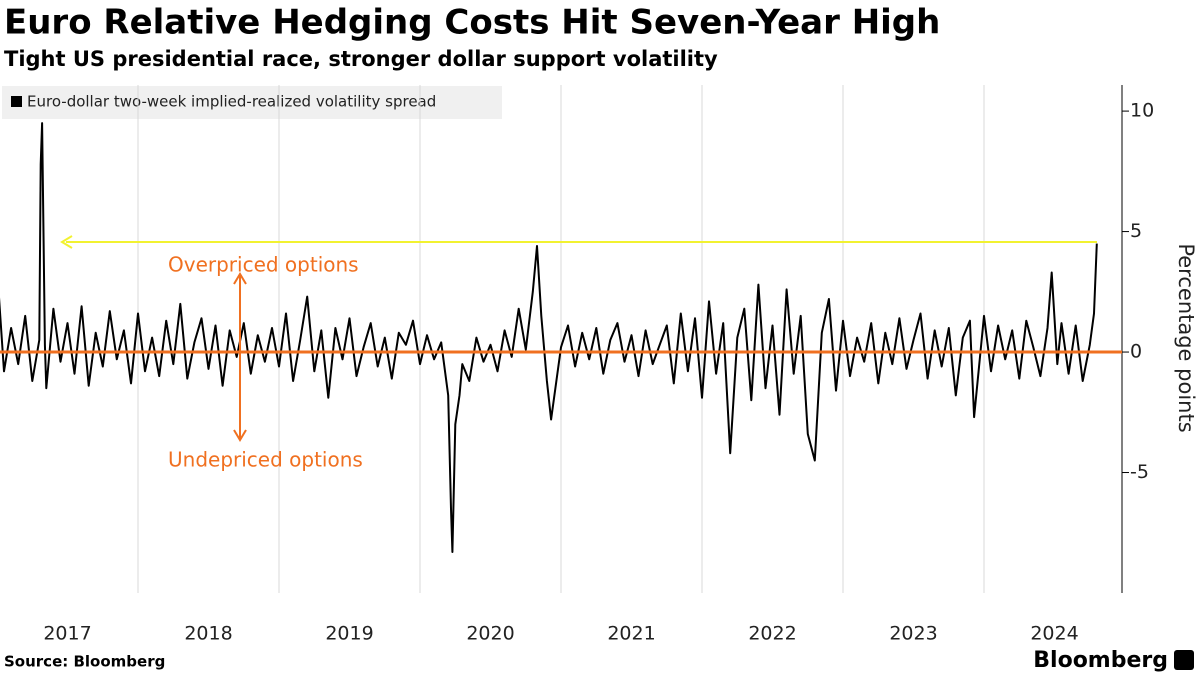 This screenshot has height=675, width=1200. Describe the element at coordinates (490, 634) in the screenshot. I see `x-tick-label: 2020` at that location.